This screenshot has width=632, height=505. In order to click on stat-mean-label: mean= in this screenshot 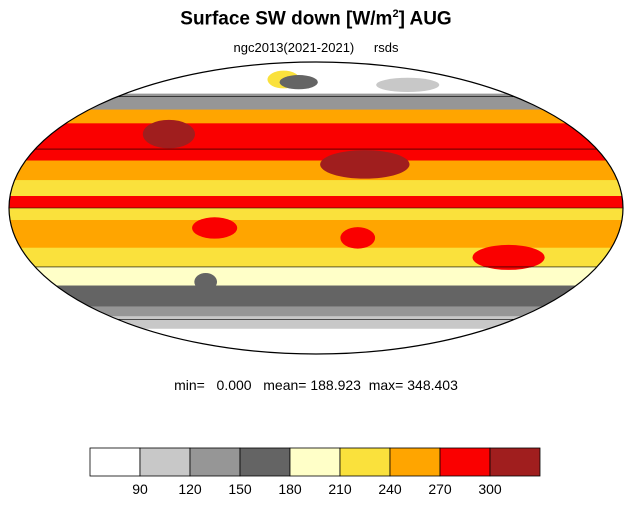, I will do `click(285, 385)`.